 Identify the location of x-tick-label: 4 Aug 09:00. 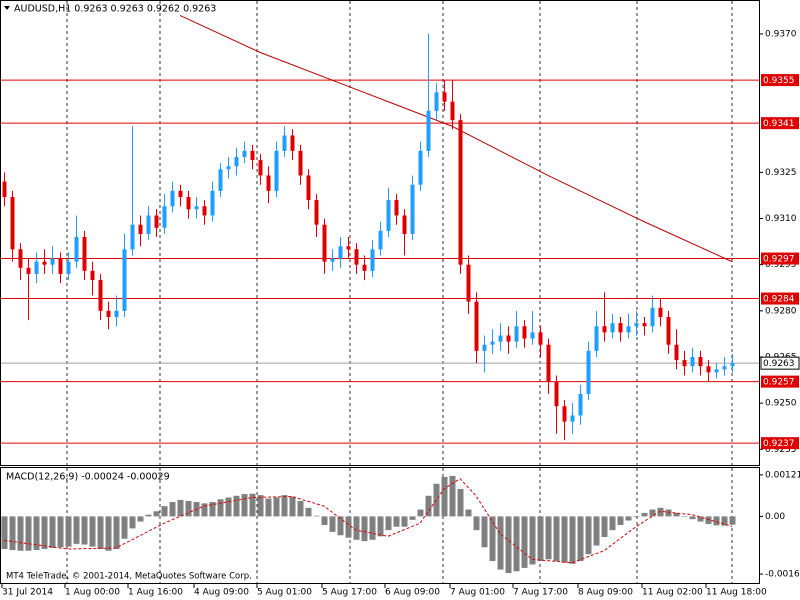
(221, 593).